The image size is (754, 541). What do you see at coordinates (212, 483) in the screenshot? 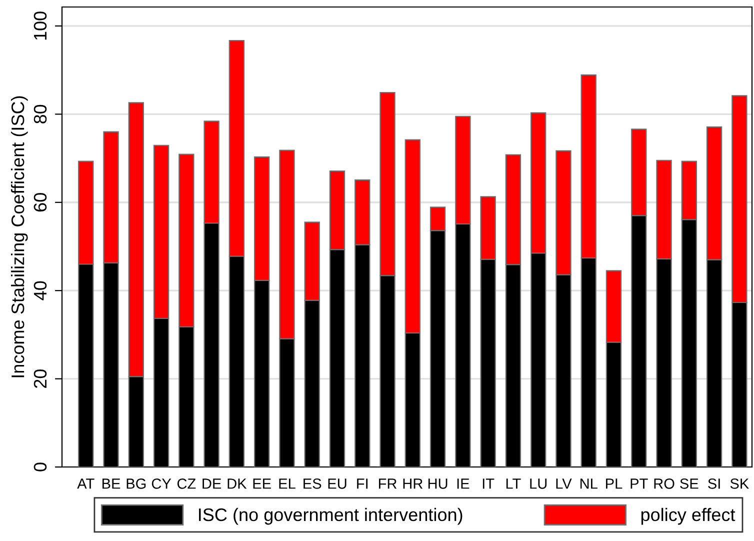
I see `x-tick-label: DE` at bounding box center [212, 483].